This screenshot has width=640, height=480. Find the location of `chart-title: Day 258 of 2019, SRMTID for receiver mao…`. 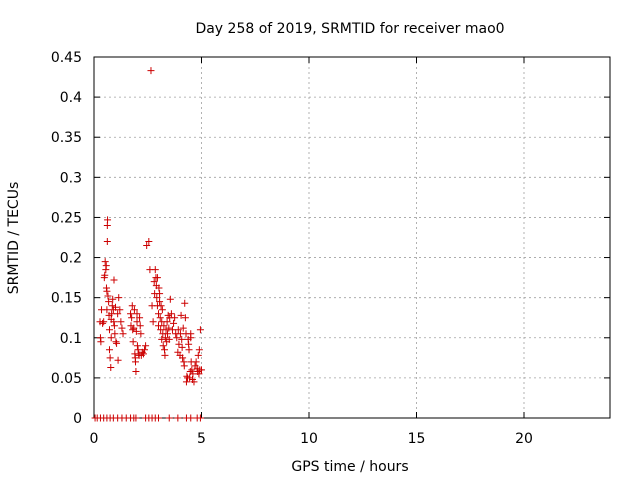

chart-title: Day 258 of 2019, SRMTID for receiver mao… is located at coordinates (349, 29).